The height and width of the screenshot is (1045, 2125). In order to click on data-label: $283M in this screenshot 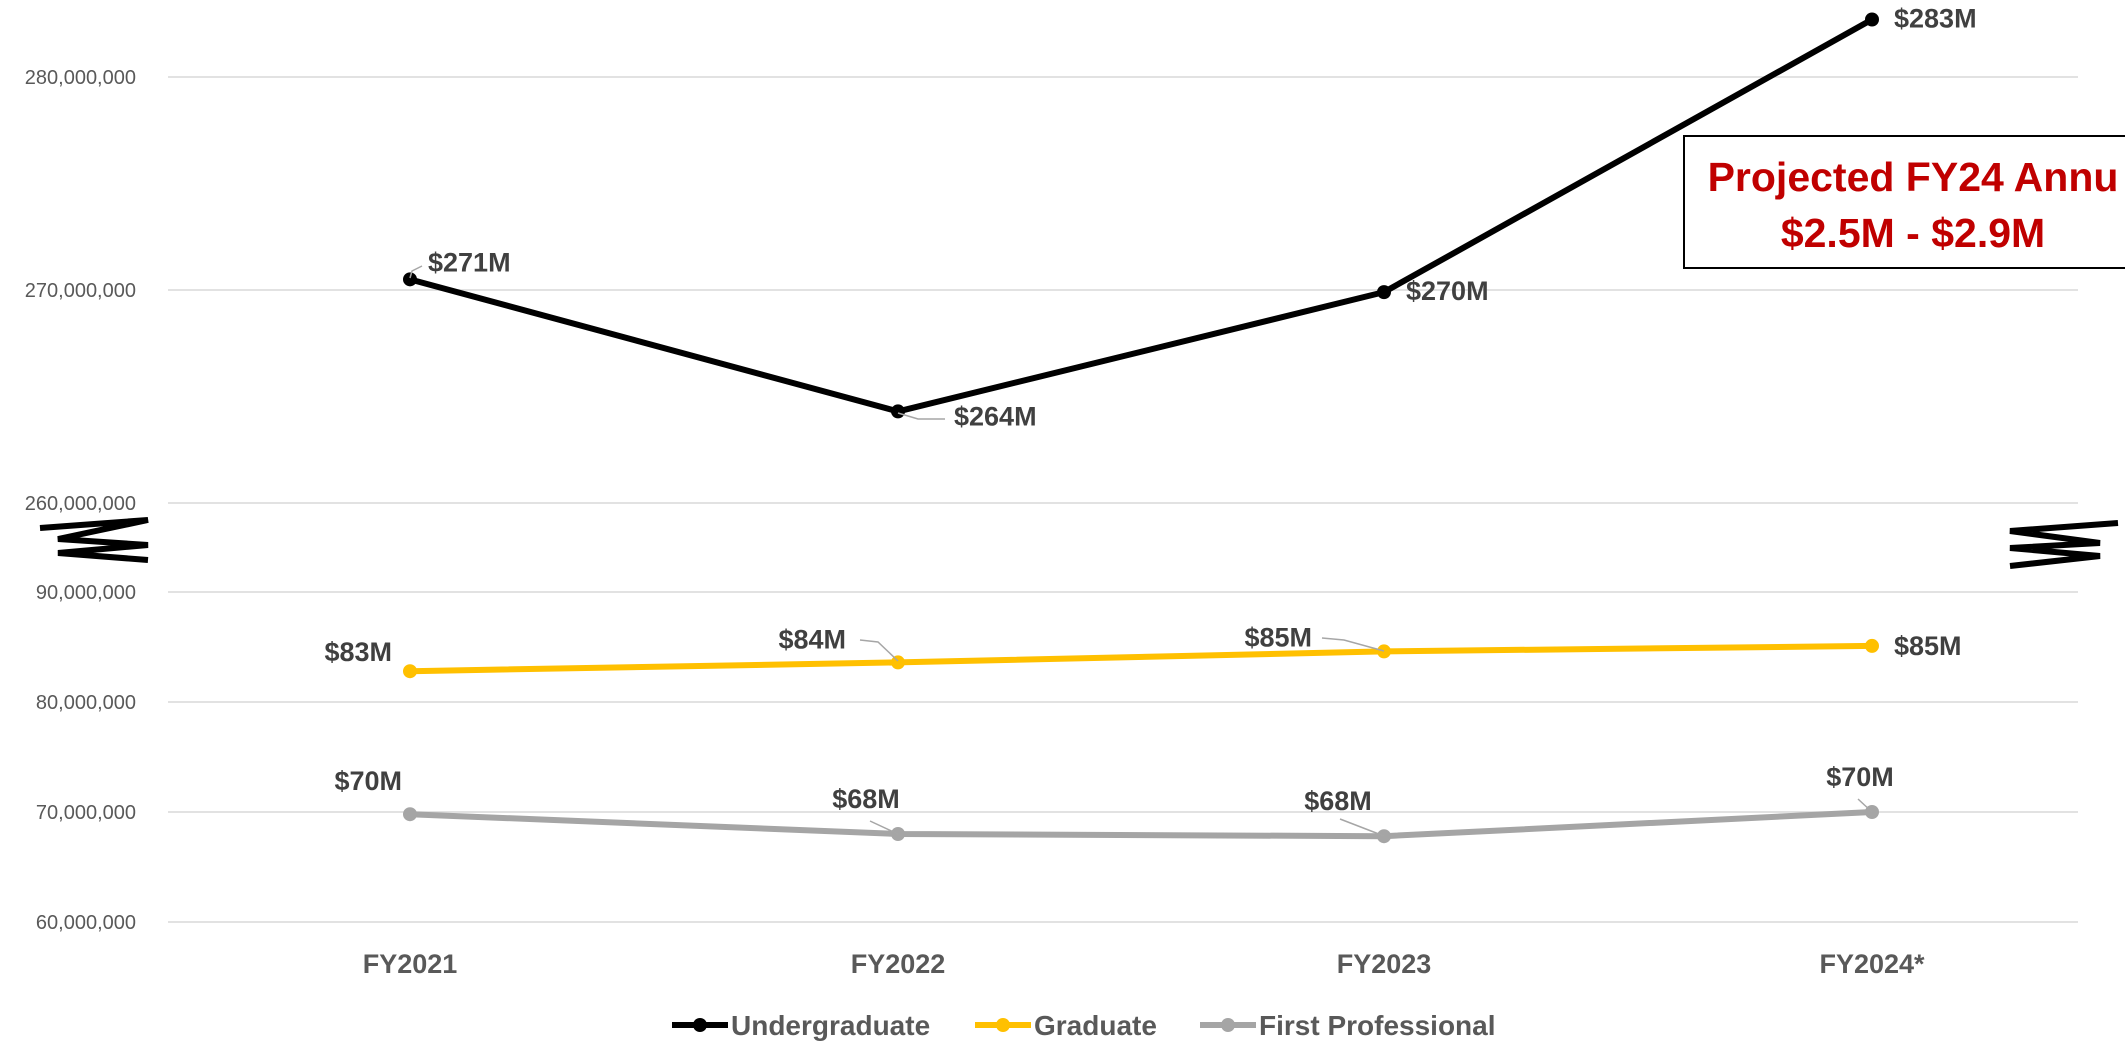, I will do `click(1935, 18)`.